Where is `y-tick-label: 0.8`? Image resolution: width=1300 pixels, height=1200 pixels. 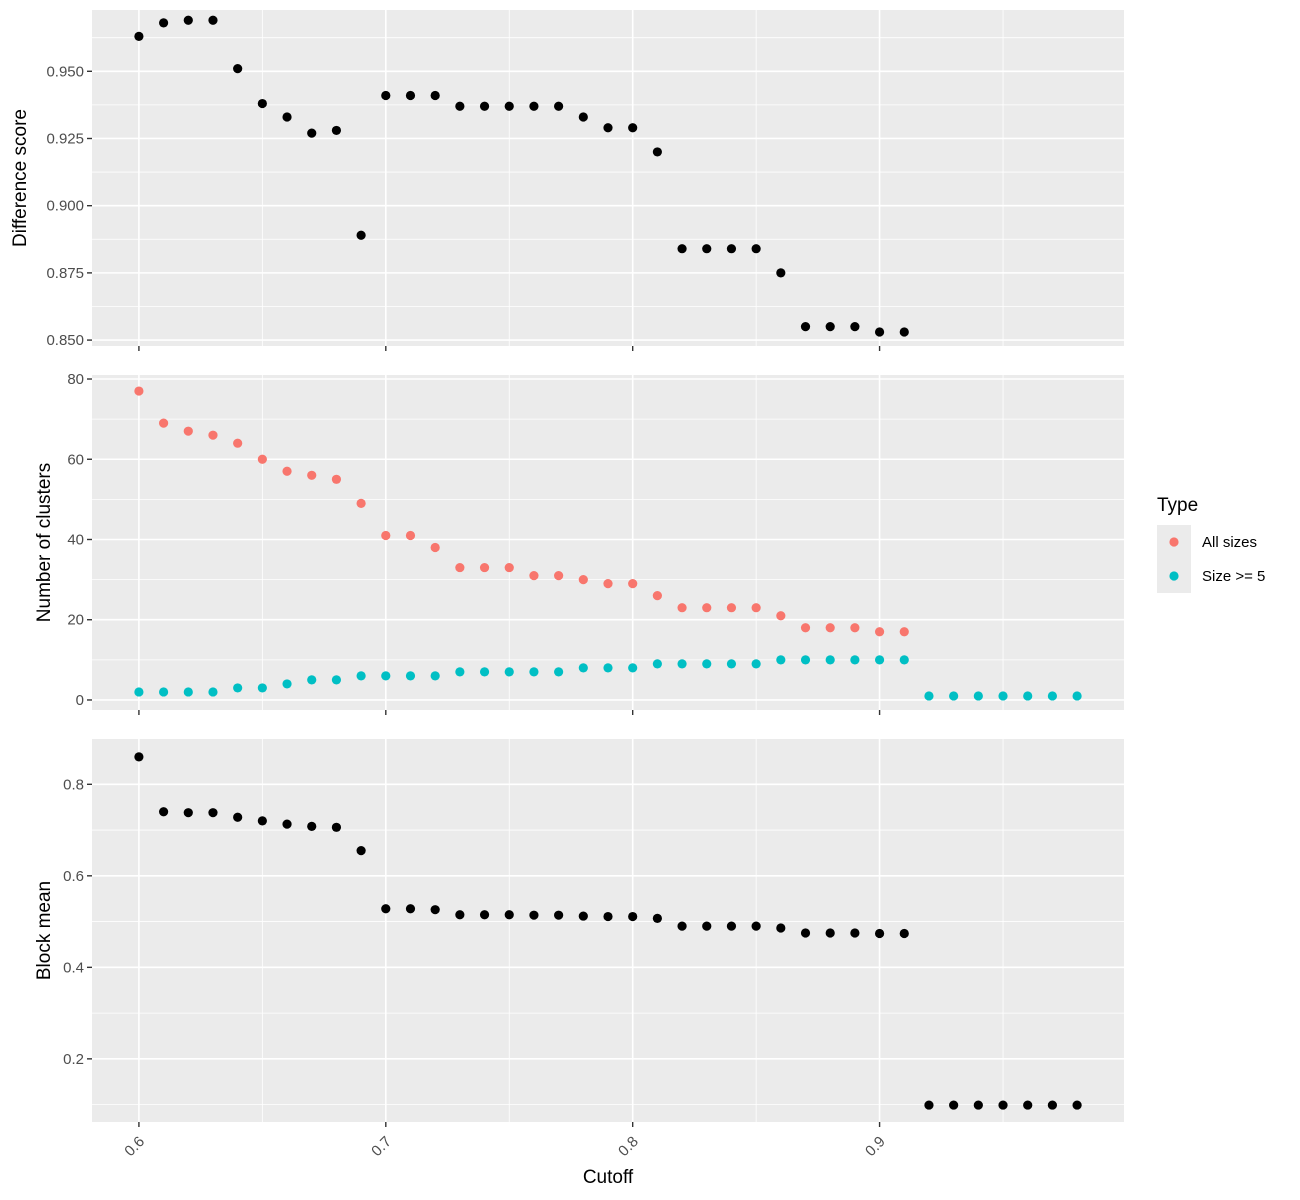
y-tick-label: 0.8 is located at coordinates (73, 784).